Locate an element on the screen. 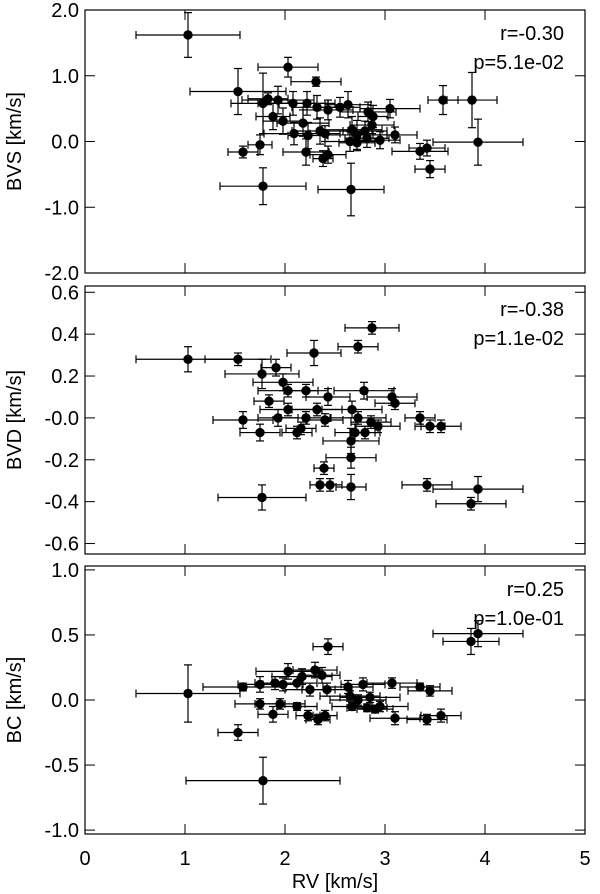  y-tick-label: -0.5 is located at coordinates (62, 766).